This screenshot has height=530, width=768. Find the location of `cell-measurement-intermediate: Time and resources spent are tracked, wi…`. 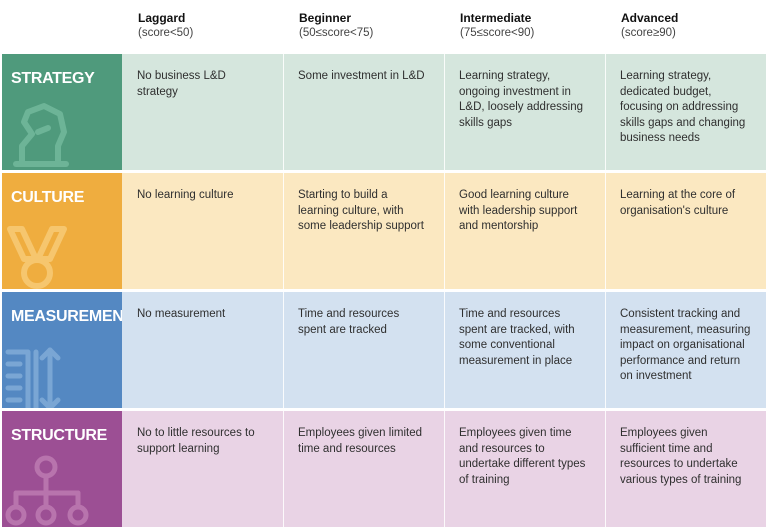

cell-measurement-intermediate: Time and resources spent are tracked, wi… is located at coordinates (524, 350).